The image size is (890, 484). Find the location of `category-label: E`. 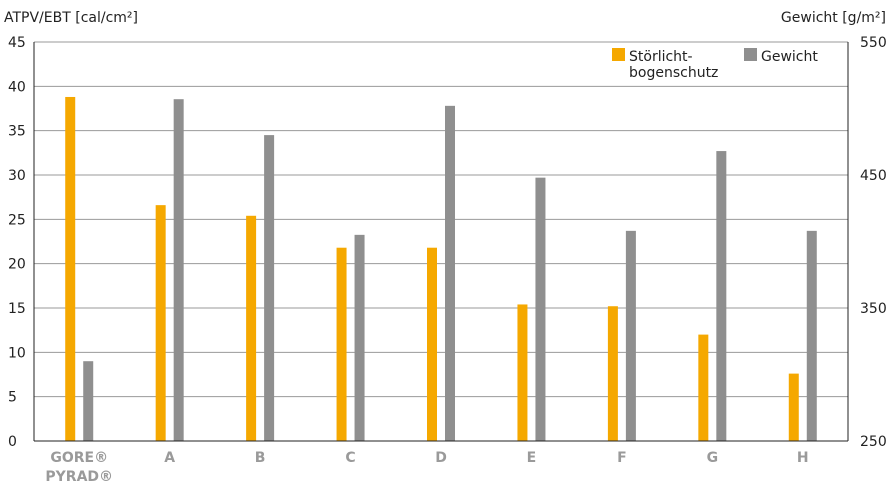

category-label: E is located at coordinates (532, 458).